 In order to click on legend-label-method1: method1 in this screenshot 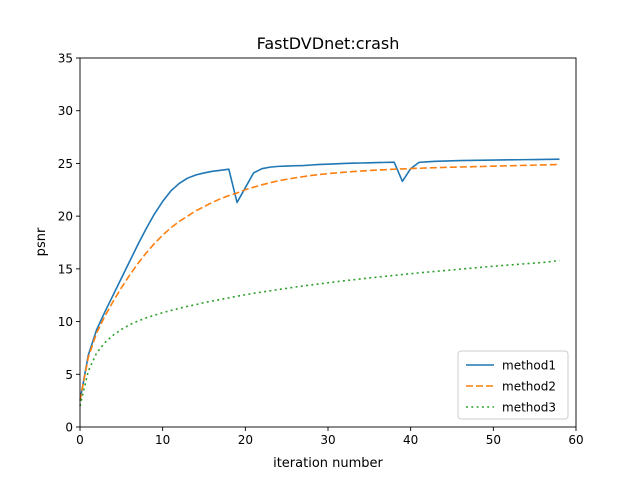, I will do `click(529, 366)`.